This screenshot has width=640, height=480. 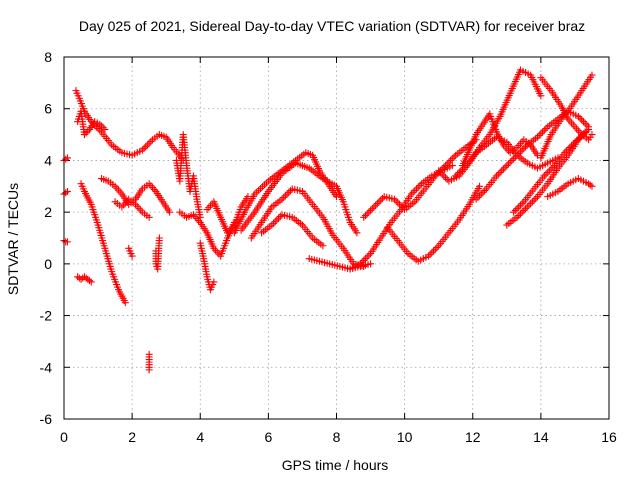 I want to click on series-sat-l, so click(x=157, y=253).